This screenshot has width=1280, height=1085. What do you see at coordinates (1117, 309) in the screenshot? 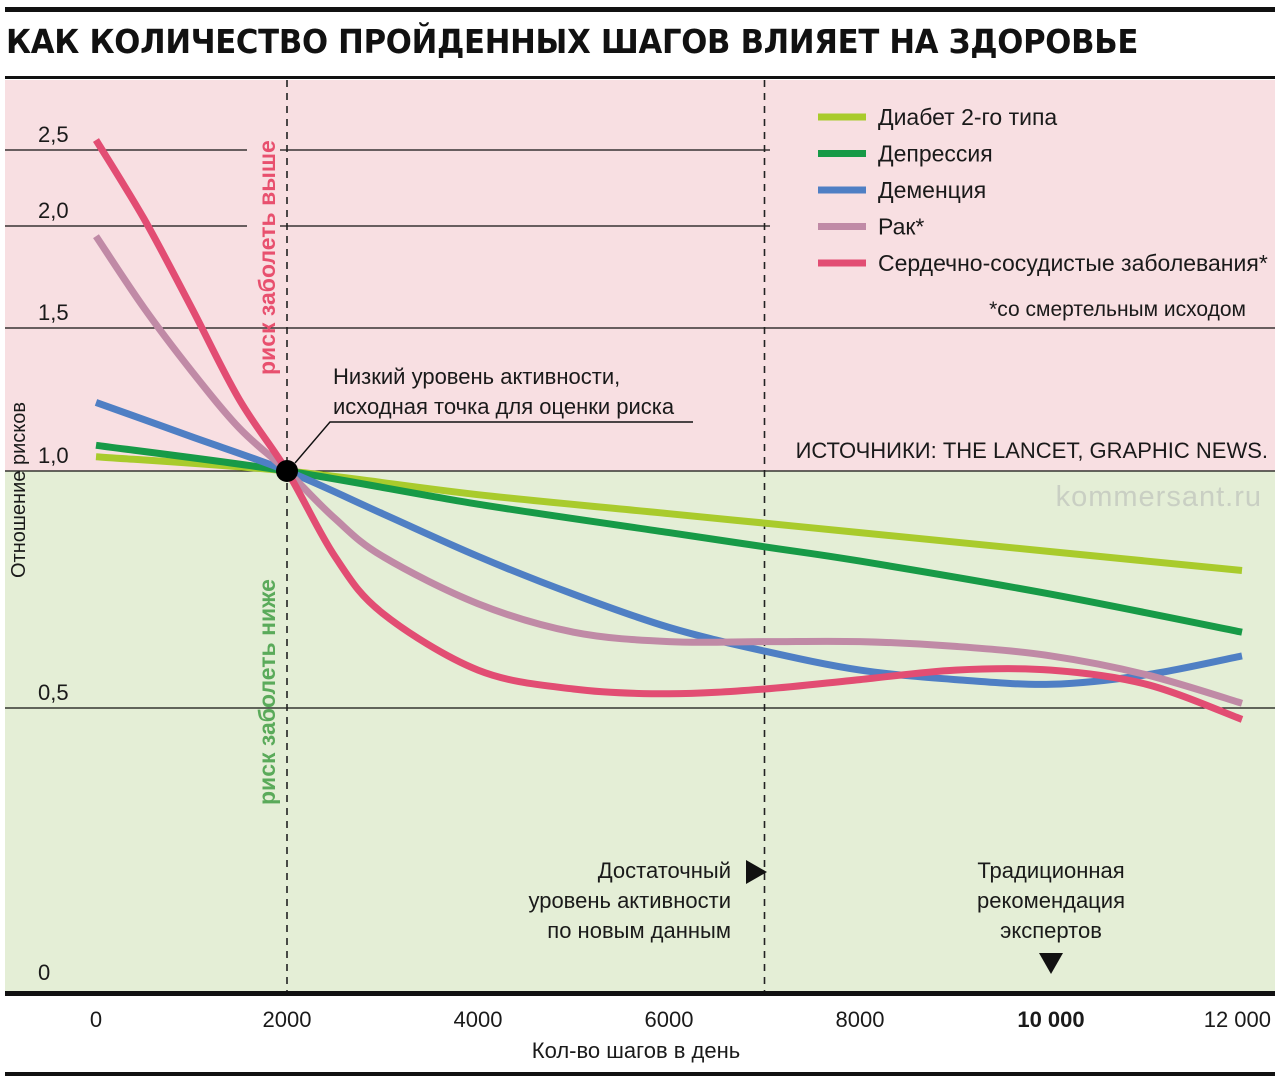
I see `legend-footnote: *со смертельным исходом` at bounding box center [1117, 309].